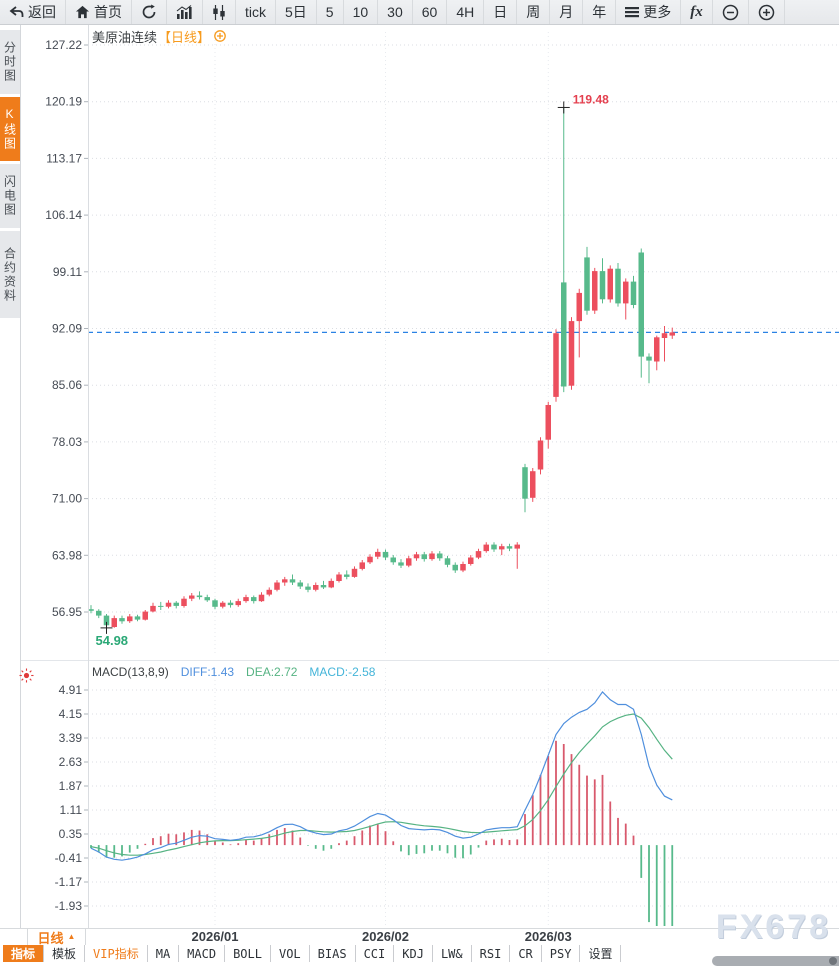  I want to click on svg-text: -0.41, so click(69, 858).